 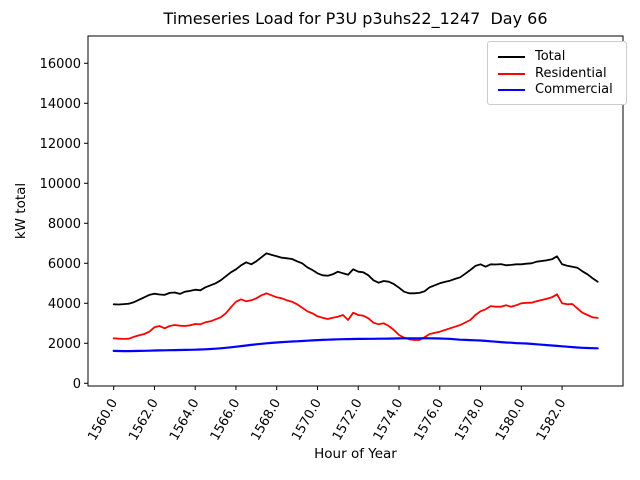 I want to click on series-line-total, so click(x=355, y=279).